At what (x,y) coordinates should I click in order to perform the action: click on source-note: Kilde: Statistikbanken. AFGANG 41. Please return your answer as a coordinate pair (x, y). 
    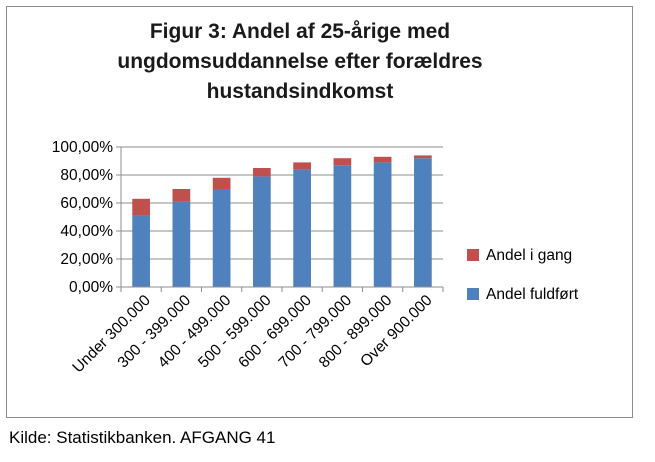
    Looking at the image, I should click on (142, 437).